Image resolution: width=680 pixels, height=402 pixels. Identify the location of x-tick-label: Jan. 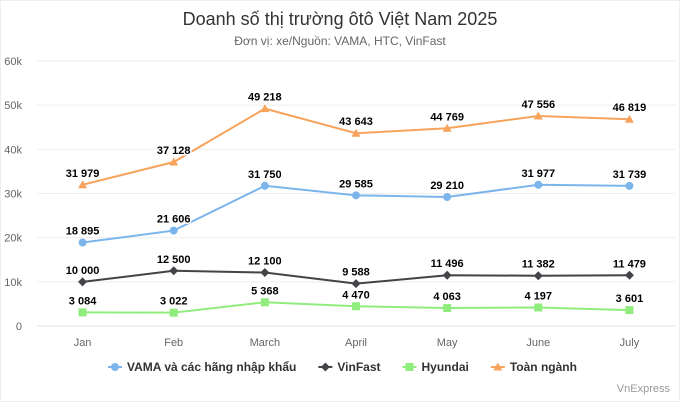
(83, 343).